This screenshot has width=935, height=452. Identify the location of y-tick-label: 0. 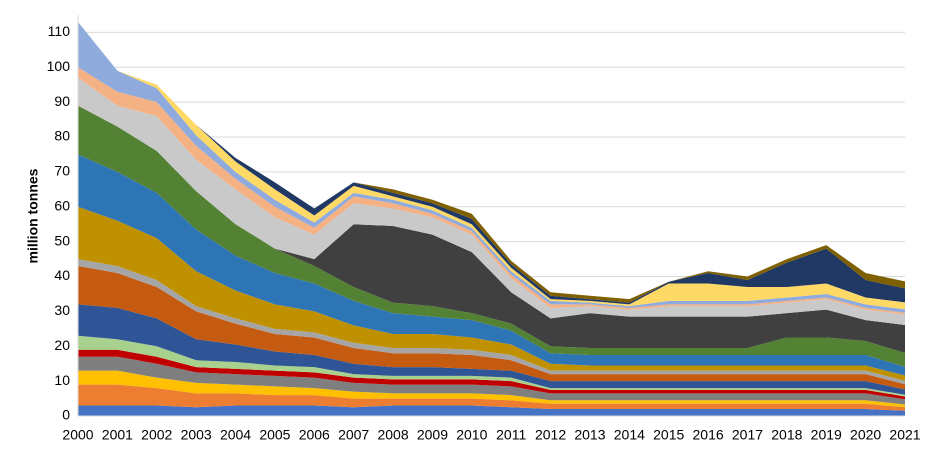
(66, 415).